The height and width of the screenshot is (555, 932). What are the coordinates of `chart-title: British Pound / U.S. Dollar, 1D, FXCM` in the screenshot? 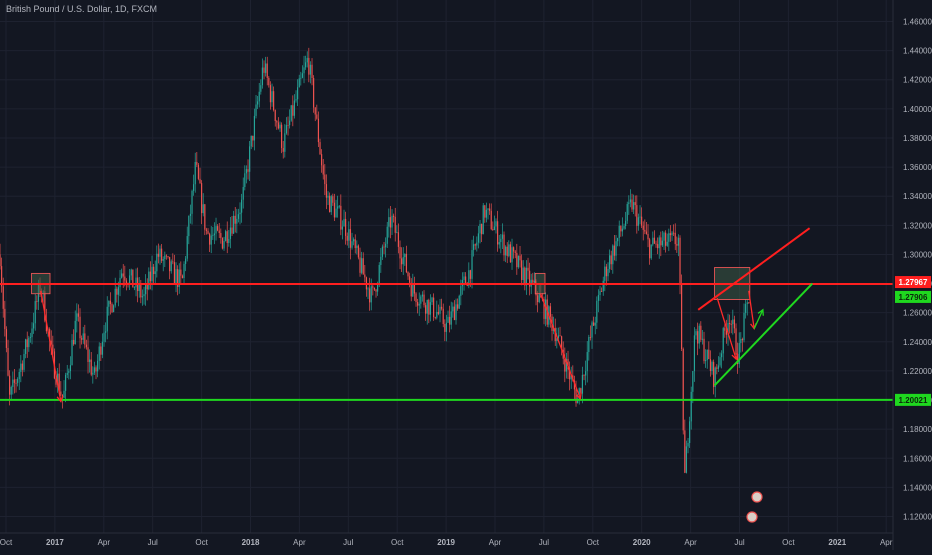 It's located at (82, 9).